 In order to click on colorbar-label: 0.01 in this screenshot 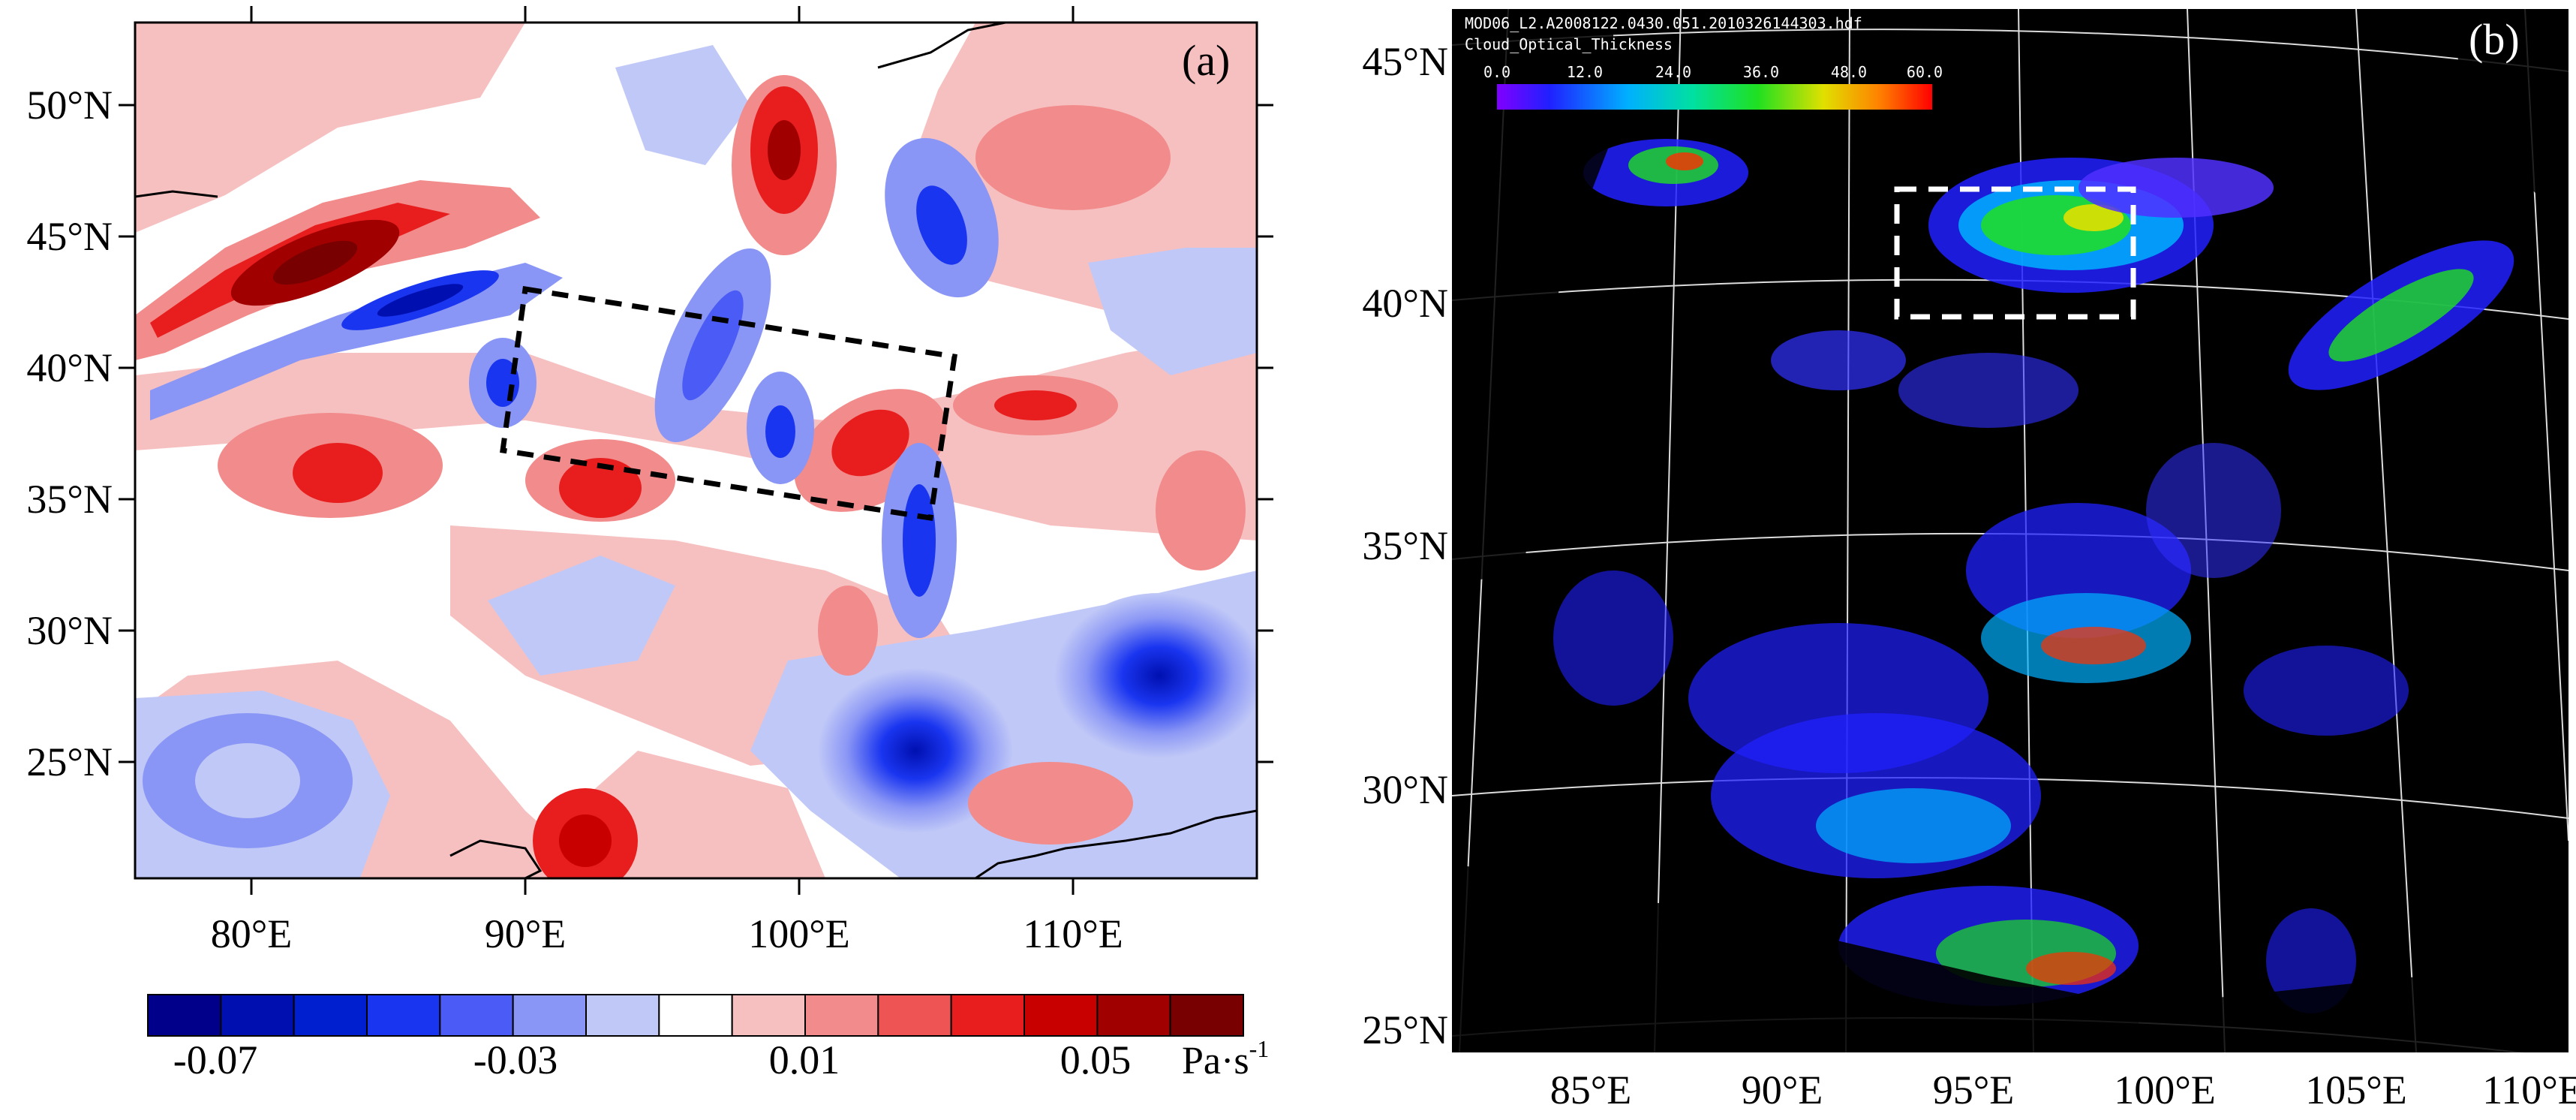, I will do `click(804, 1059)`.